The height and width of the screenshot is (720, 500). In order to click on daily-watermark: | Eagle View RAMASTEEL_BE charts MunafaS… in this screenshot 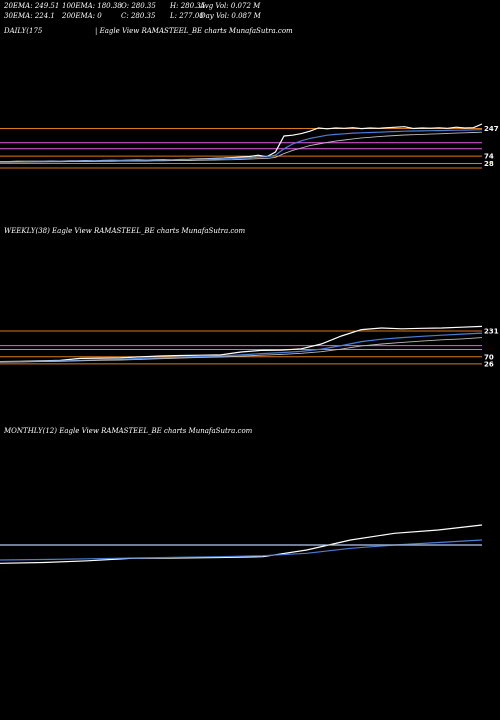, I will do `click(194, 31)`.